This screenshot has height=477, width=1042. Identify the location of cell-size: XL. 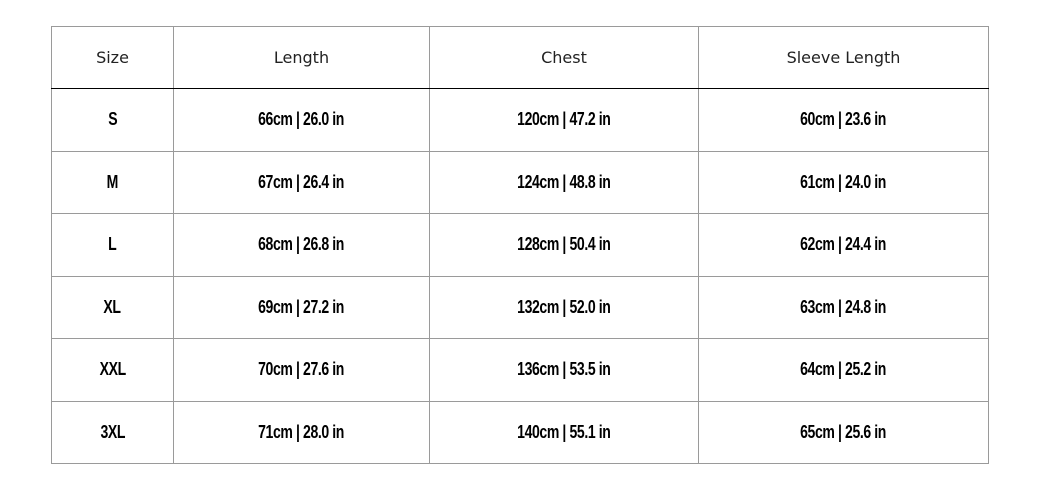
(112, 307).